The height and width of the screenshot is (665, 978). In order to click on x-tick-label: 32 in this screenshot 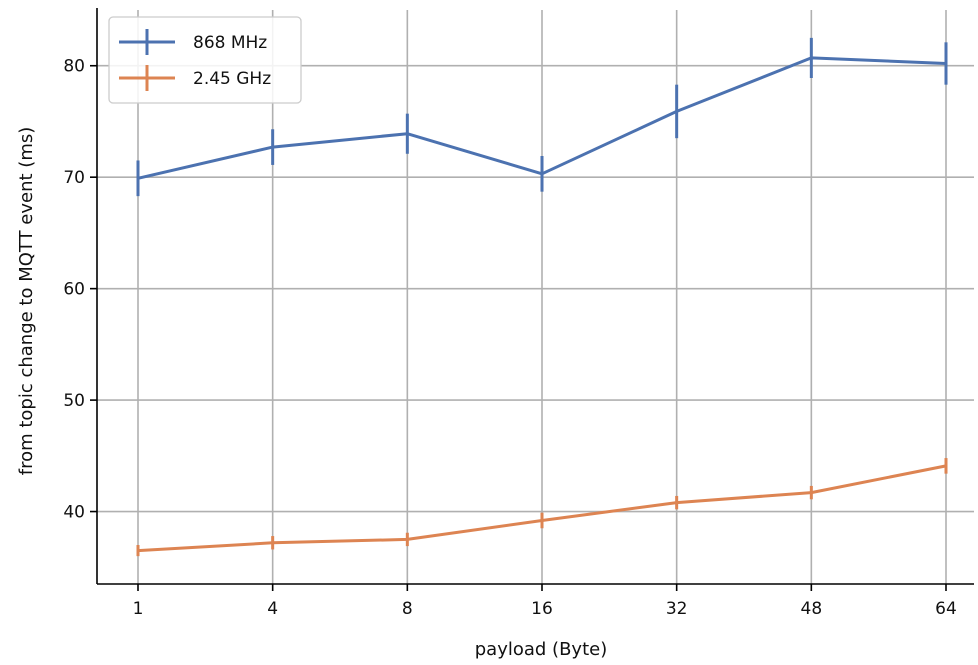, I will do `click(677, 609)`.